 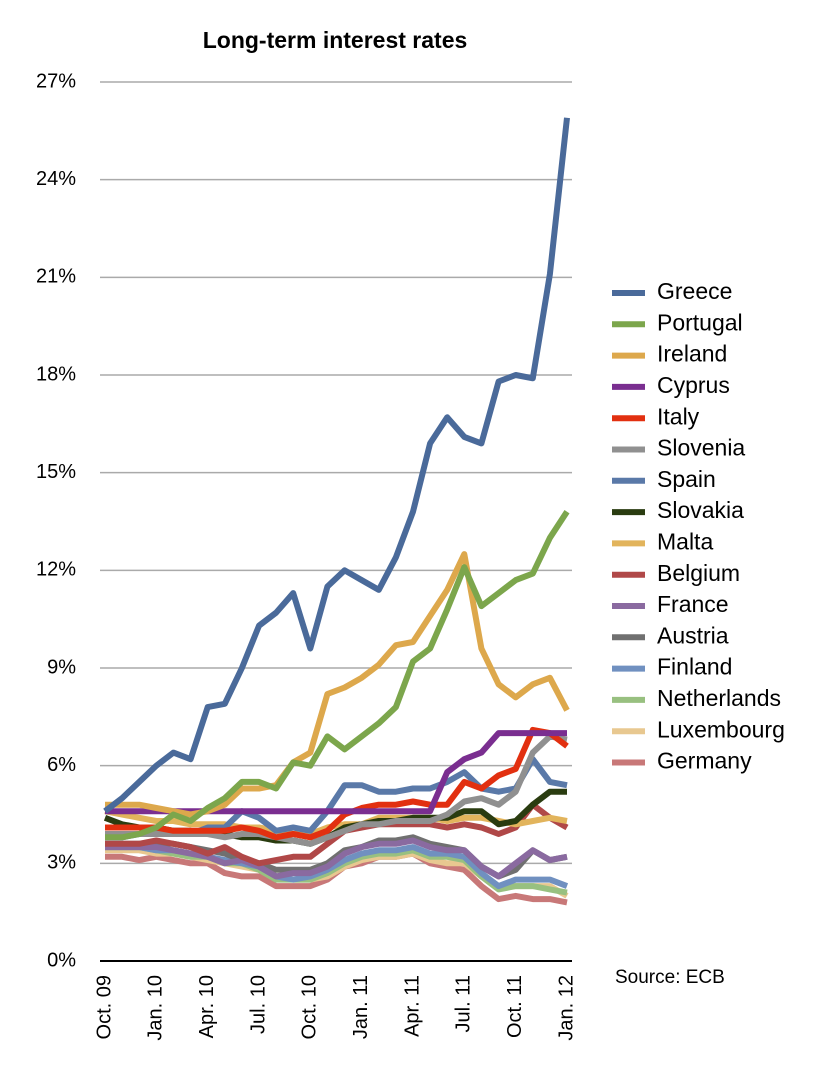 What do you see at coordinates (207, 1006) in the screenshot?
I see `x-tick-label: Apr. 10` at bounding box center [207, 1006].